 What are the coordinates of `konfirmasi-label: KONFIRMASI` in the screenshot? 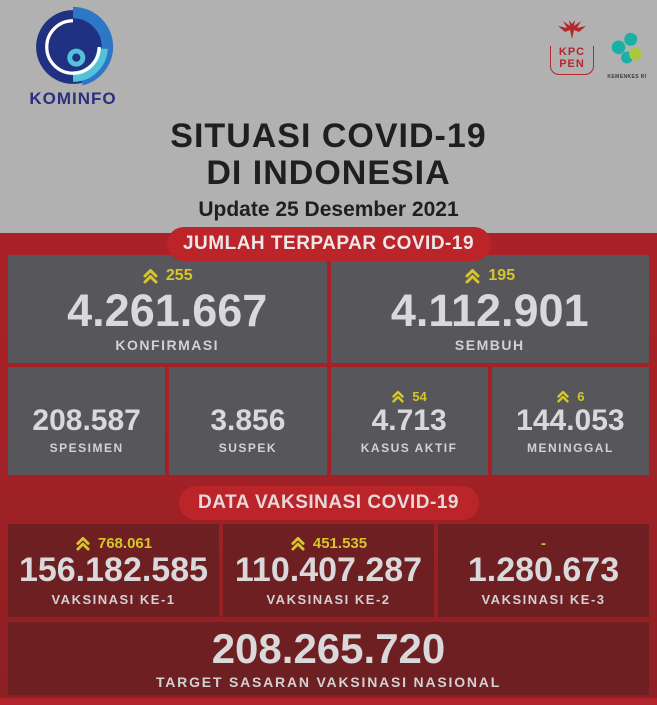 It's located at (167, 345).